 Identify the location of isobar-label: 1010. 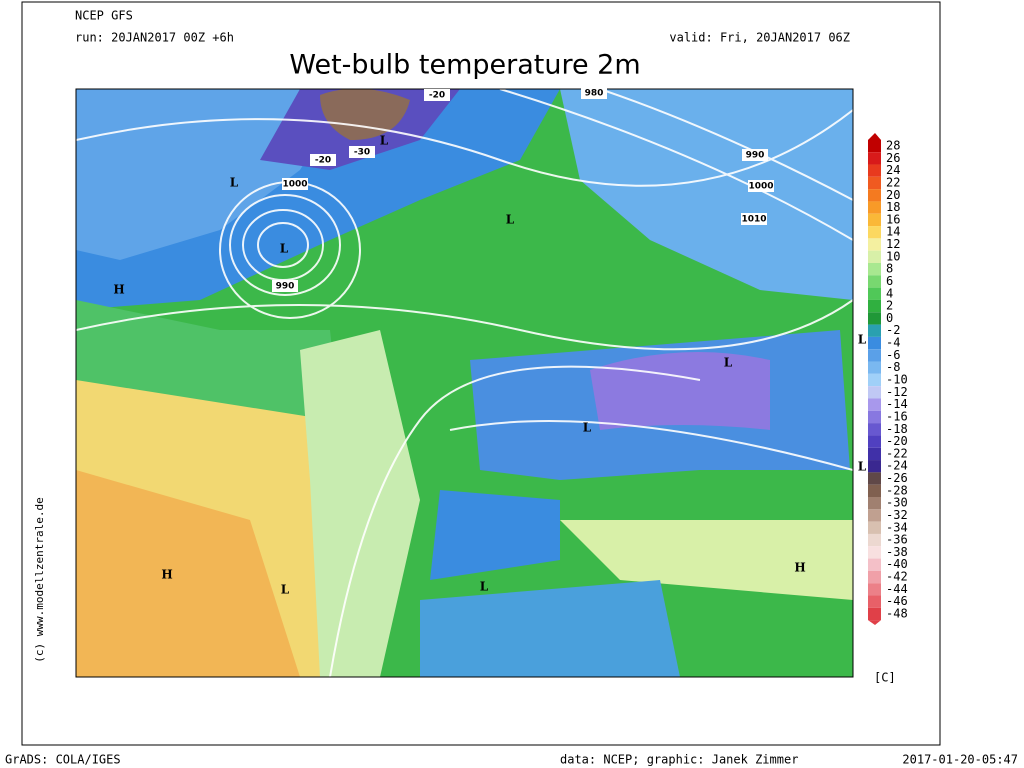
(753, 220).